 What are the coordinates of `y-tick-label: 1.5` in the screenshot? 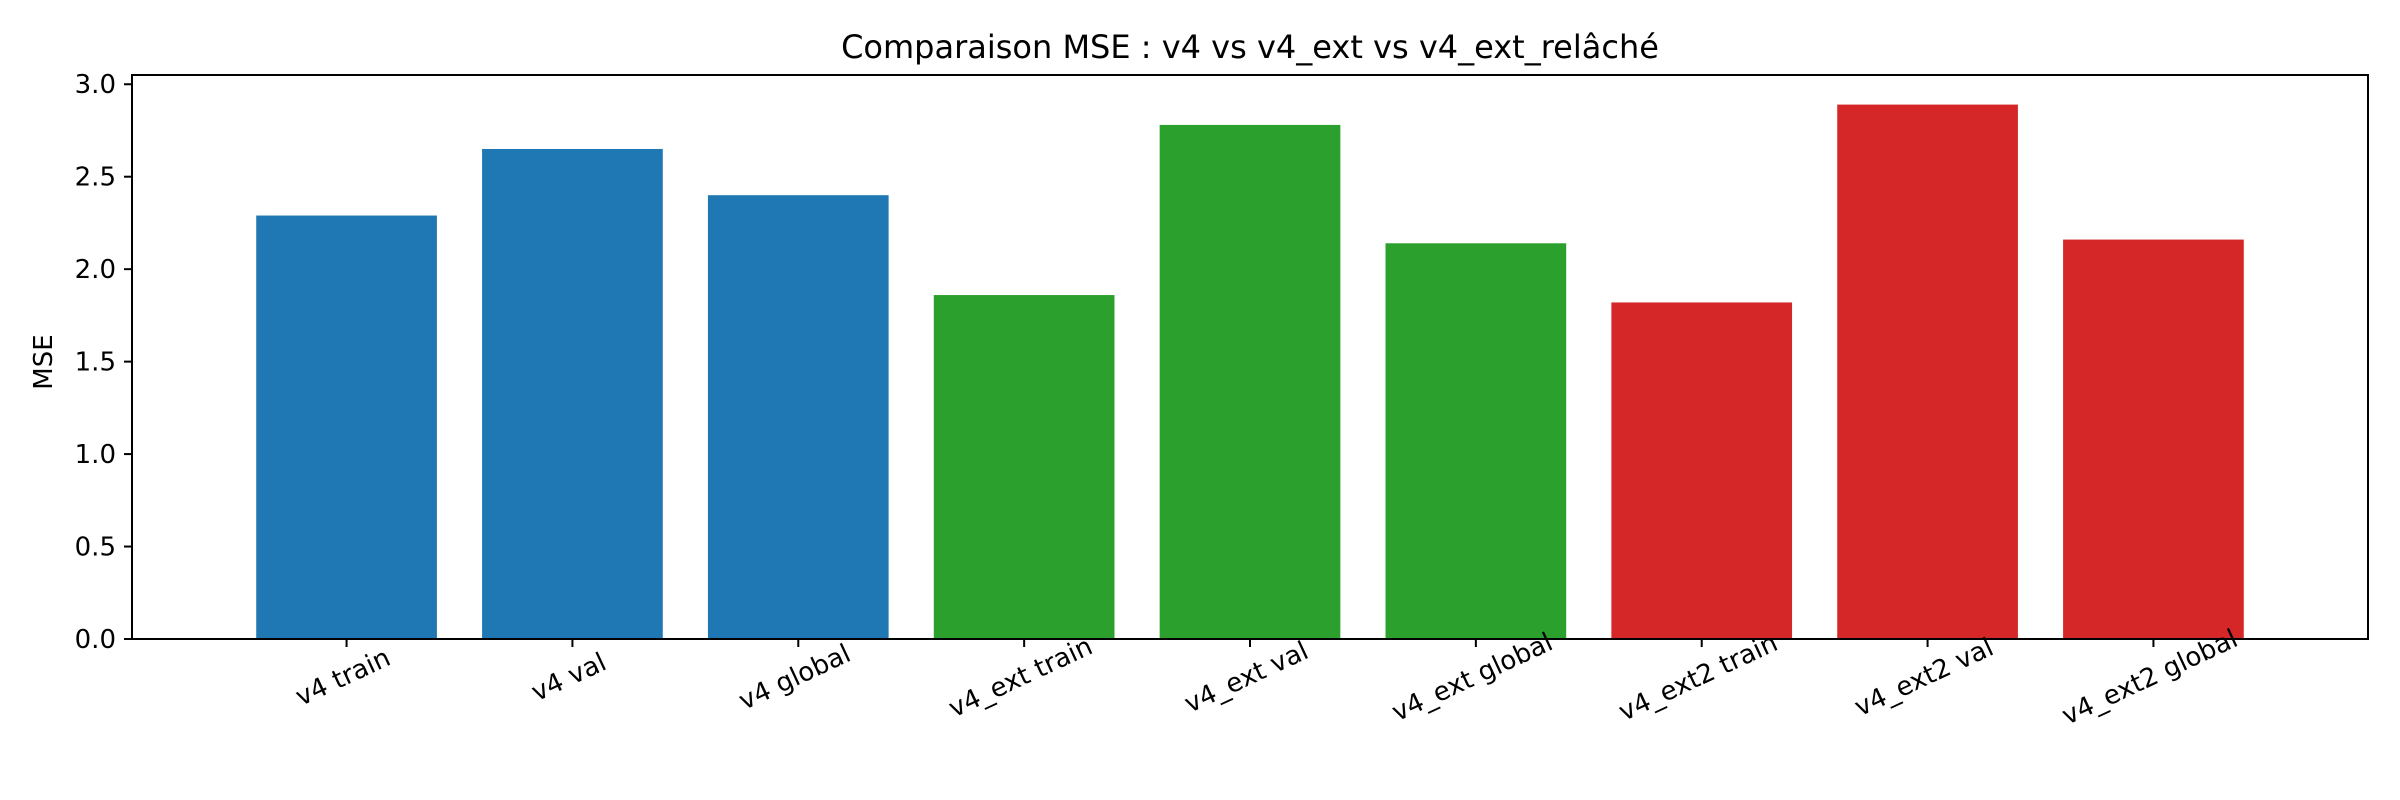 It's located at (95, 363).